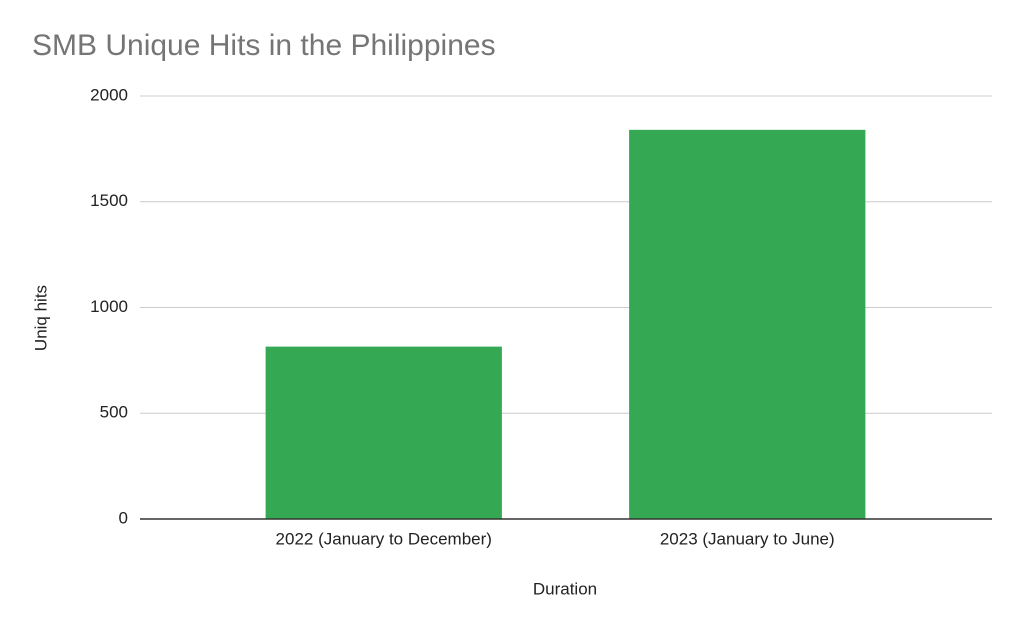 Image resolution: width=1024 pixels, height=633 pixels. What do you see at coordinates (109, 200) in the screenshot?
I see `y-tick-label: 1500` at bounding box center [109, 200].